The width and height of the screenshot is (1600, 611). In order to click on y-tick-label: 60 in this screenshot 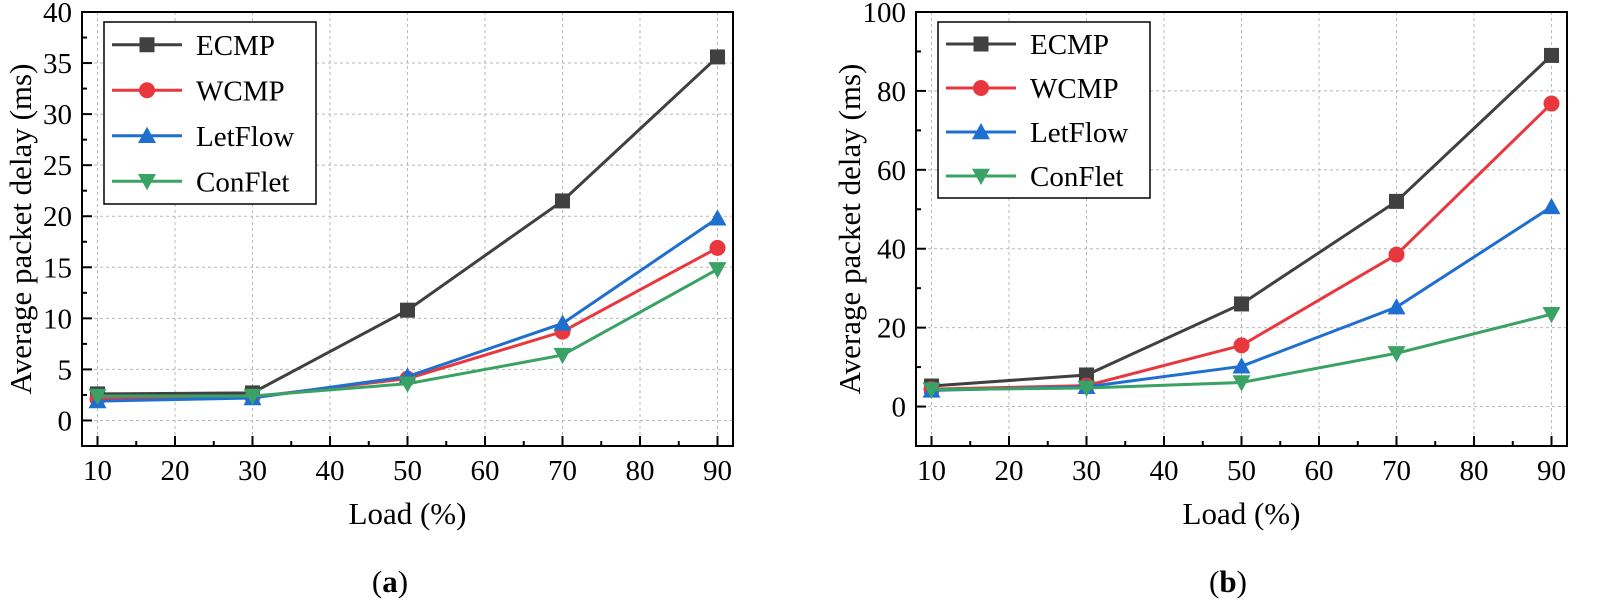, I will do `click(891, 171)`.